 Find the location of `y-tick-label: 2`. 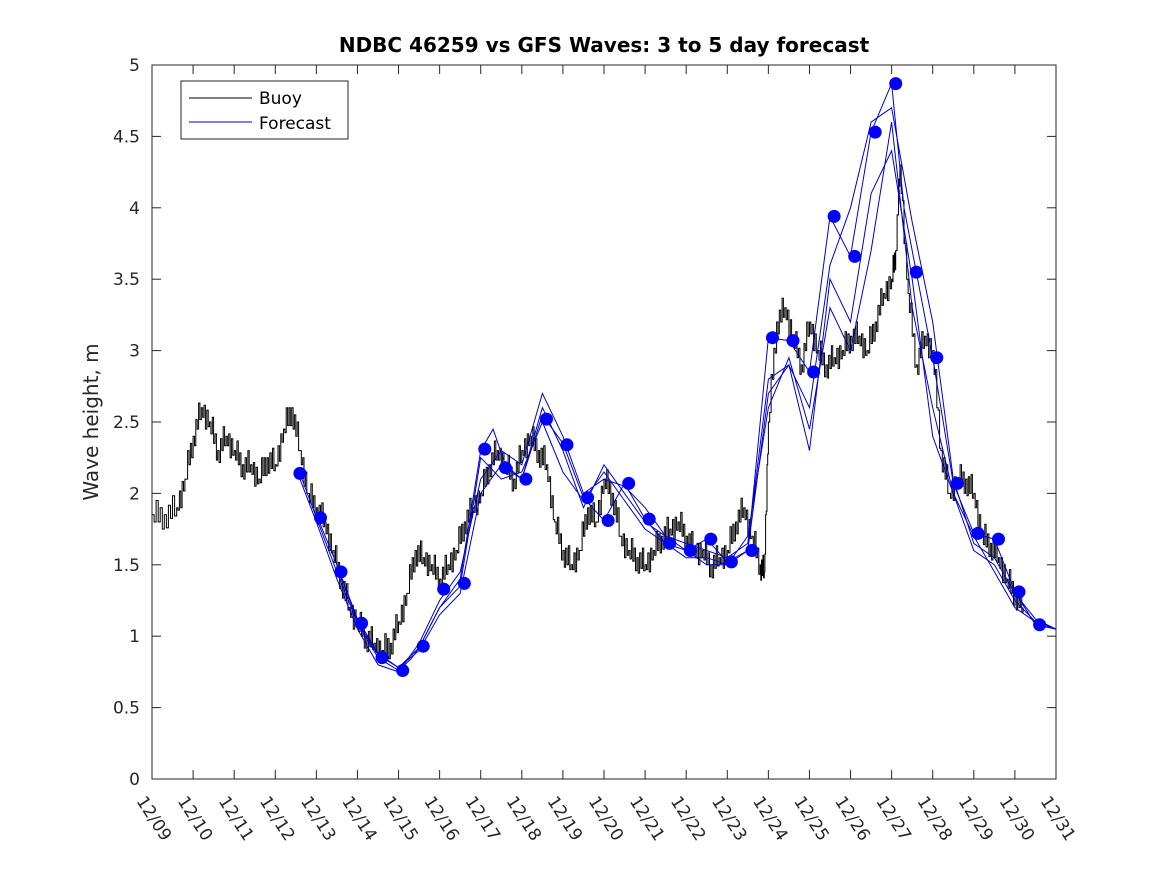

y-tick-label: 2 is located at coordinates (134, 494).